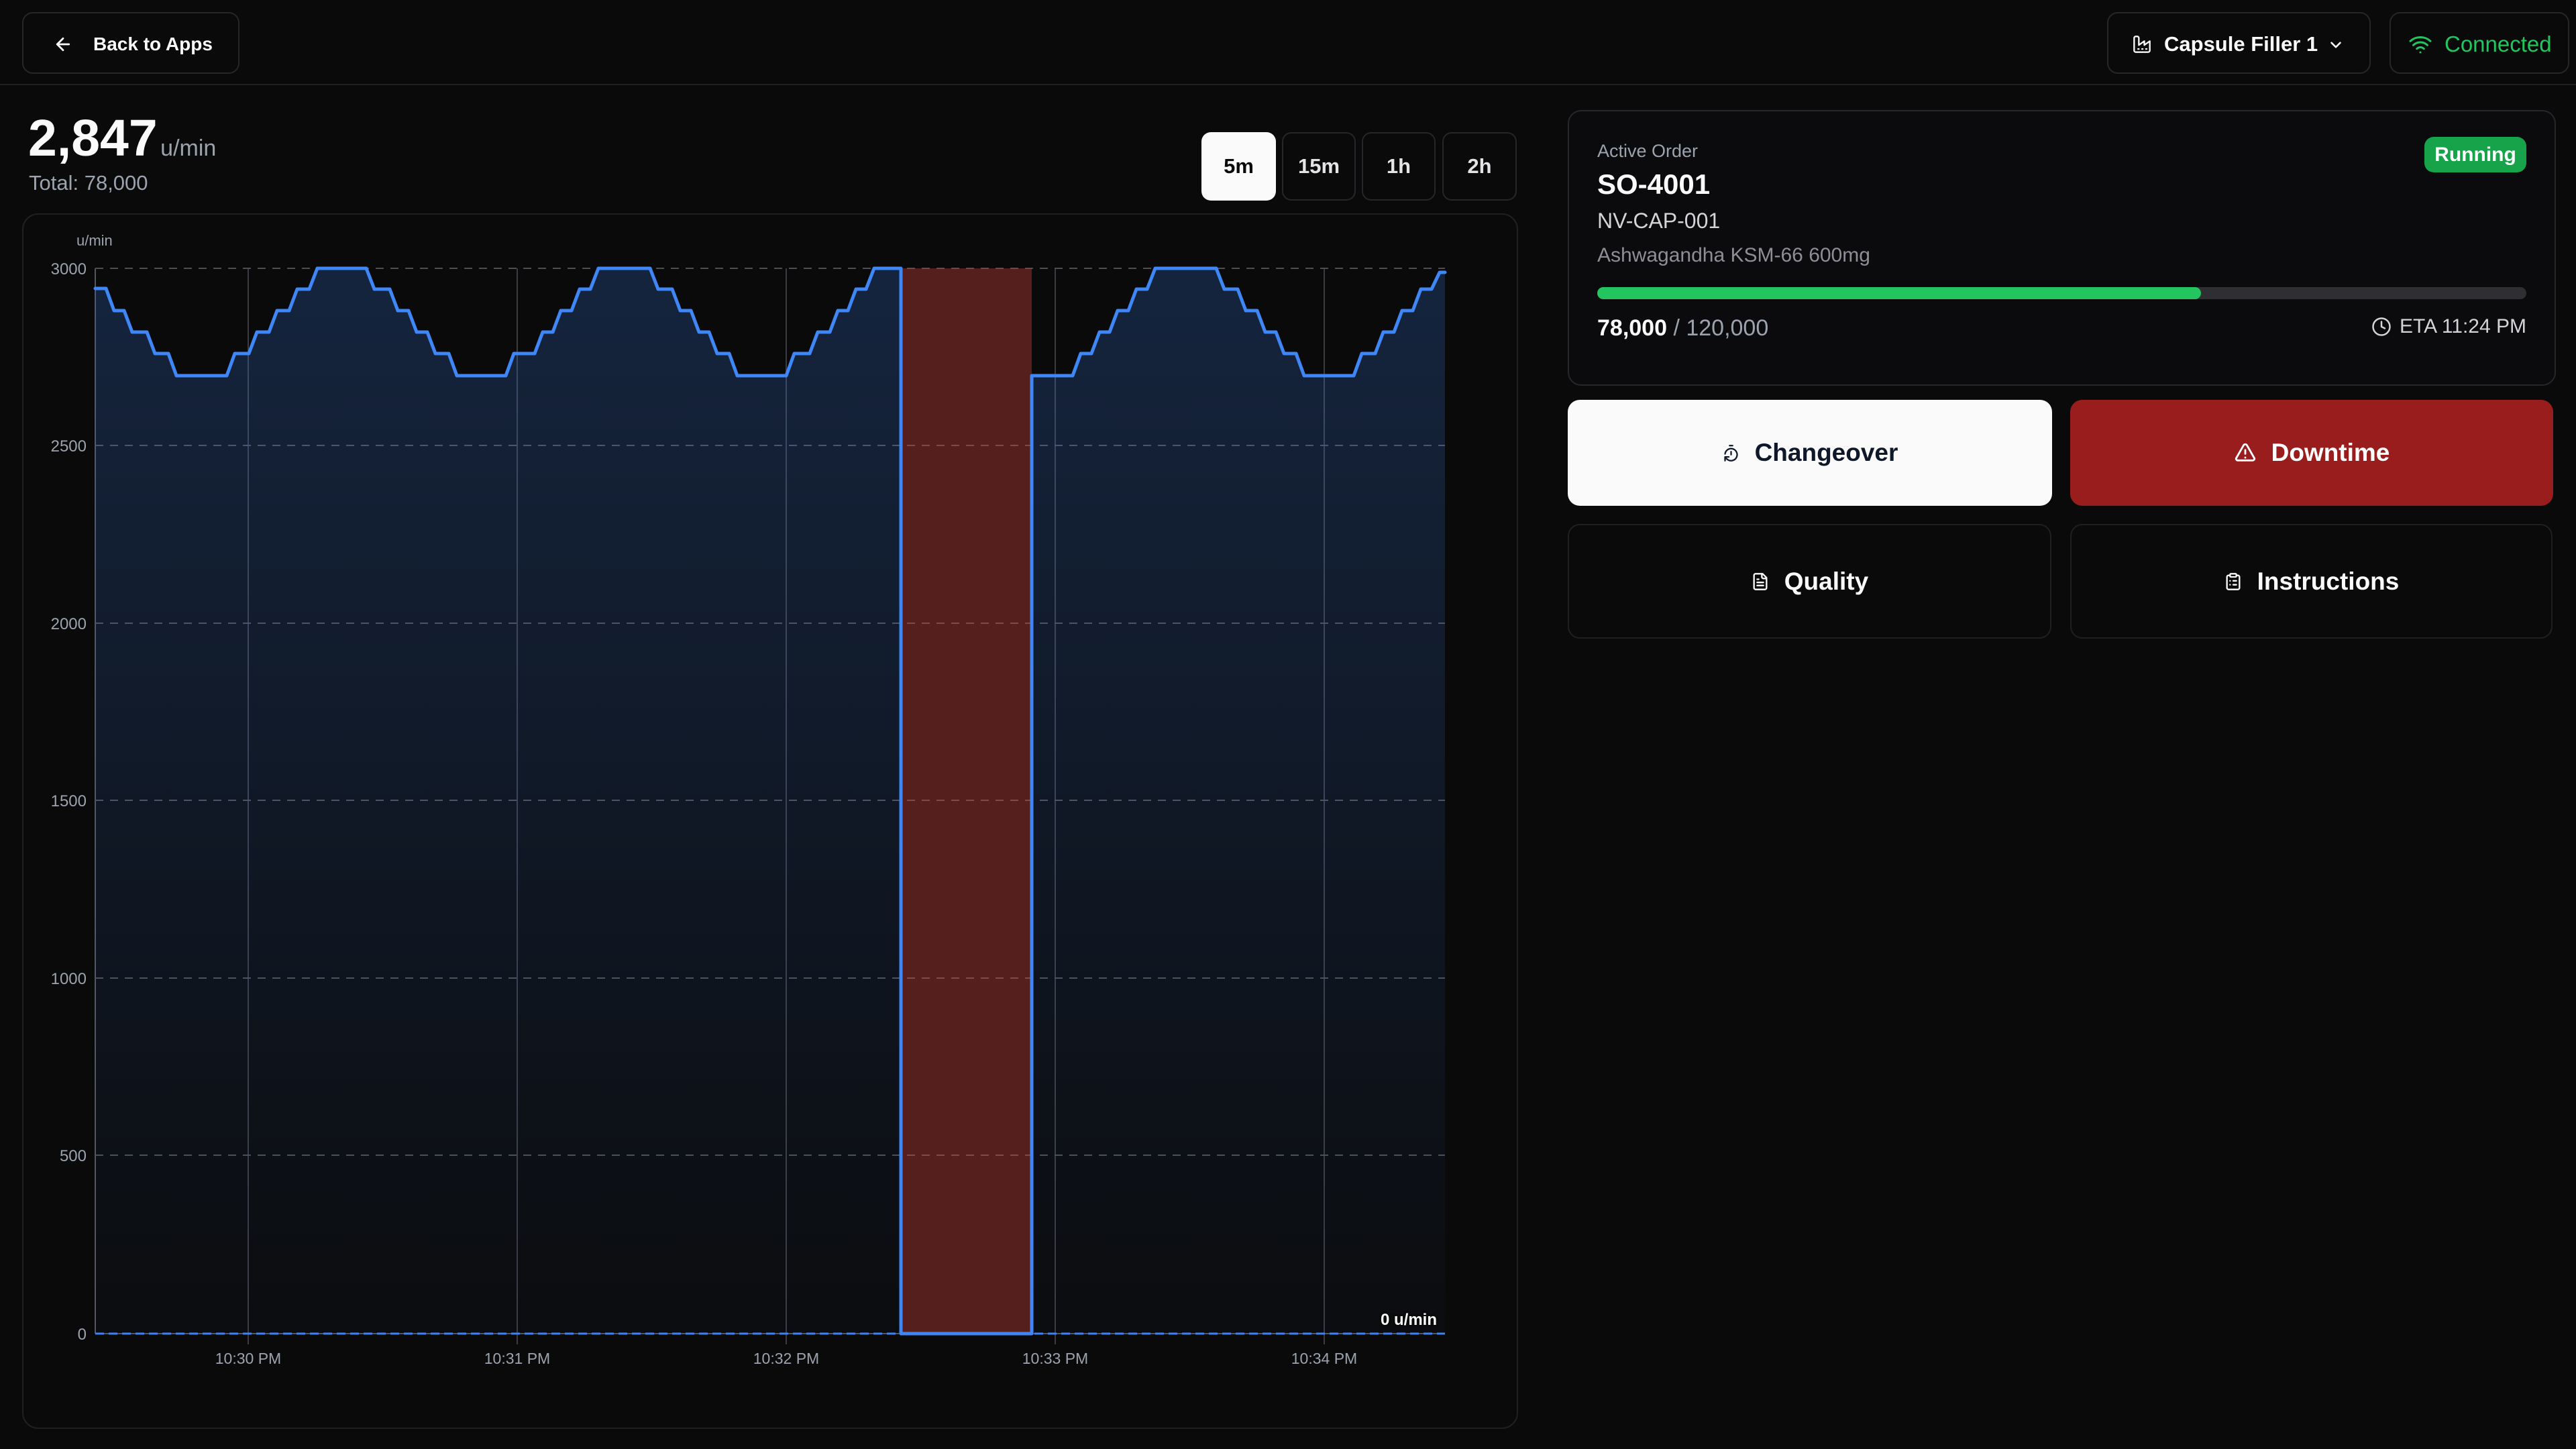 Image resolution: width=2576 pixels, height=1449 pixels. Describe the element at coordinates (69, 624) in the screenshot. I see `svg-text: 2000` at that location.